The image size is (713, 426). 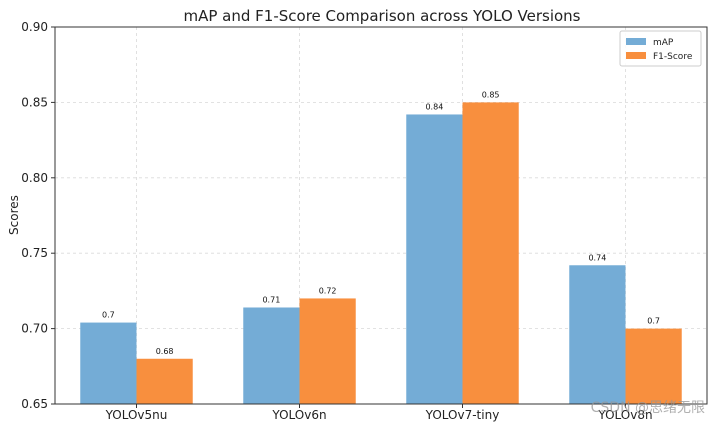 I want to click on bar-f1-score-yolov6n, so click(x=327, y=351).